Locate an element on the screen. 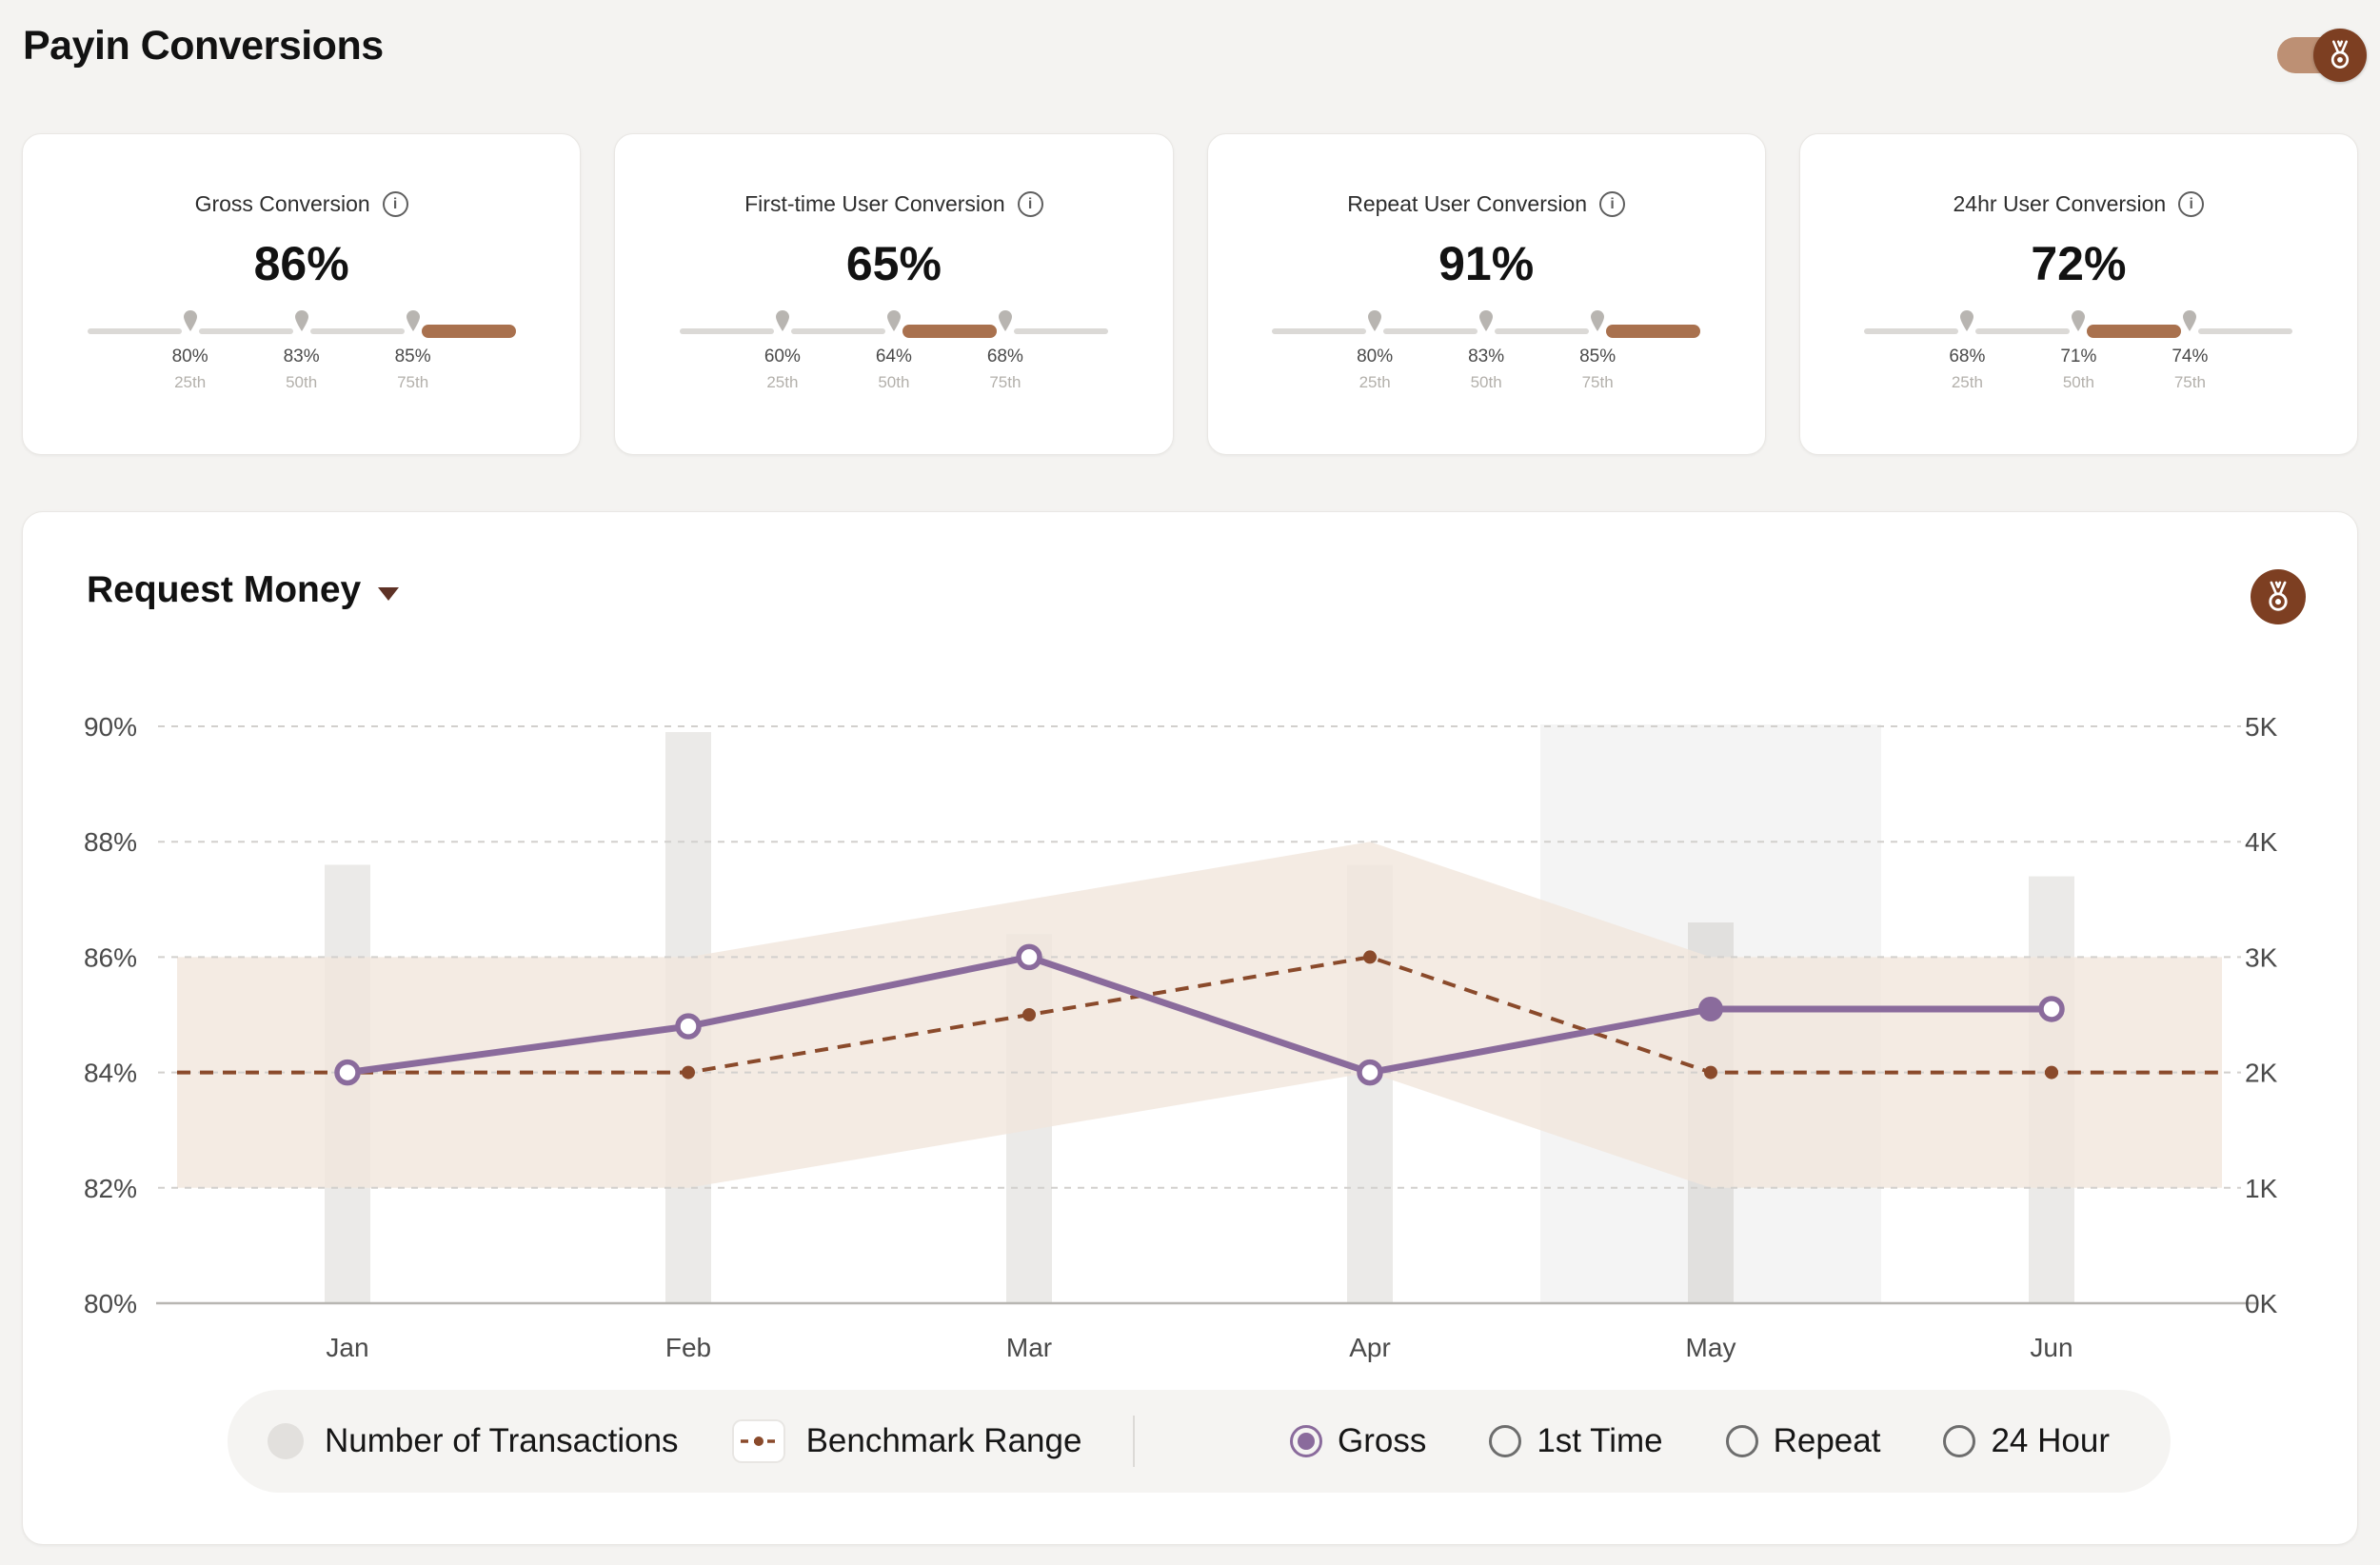 This screenshot has height=1565, width=2380. legend-benchmark-toggle: Benchmark Range is located at coordinates (906, 1441).